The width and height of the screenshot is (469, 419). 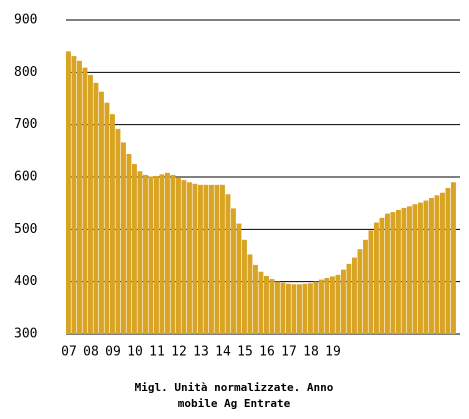 What do you see at coordinates (201, 352) in the screenshot?
I see `x-tick-label: 13` at bounding box center [201, 352].